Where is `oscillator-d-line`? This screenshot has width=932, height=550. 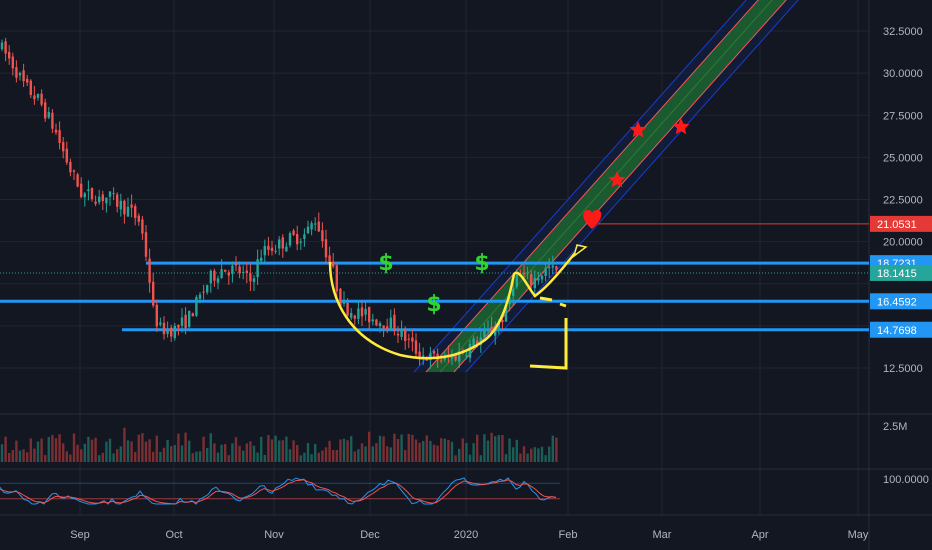
oscillator-d-line is located at coordinates (278, 492).